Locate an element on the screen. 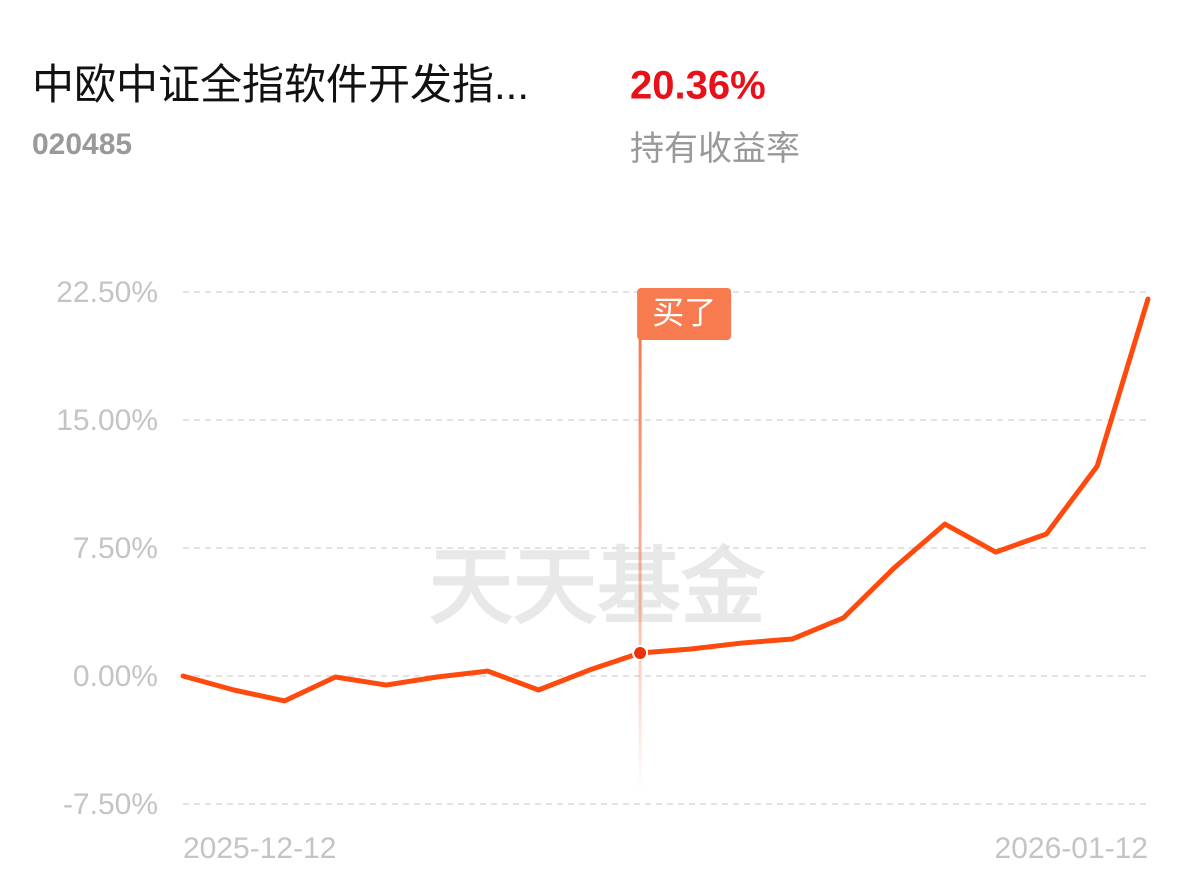 The image size is (1194, 886). y-tick-label: 15.00% is located at coordinates (107, 420).